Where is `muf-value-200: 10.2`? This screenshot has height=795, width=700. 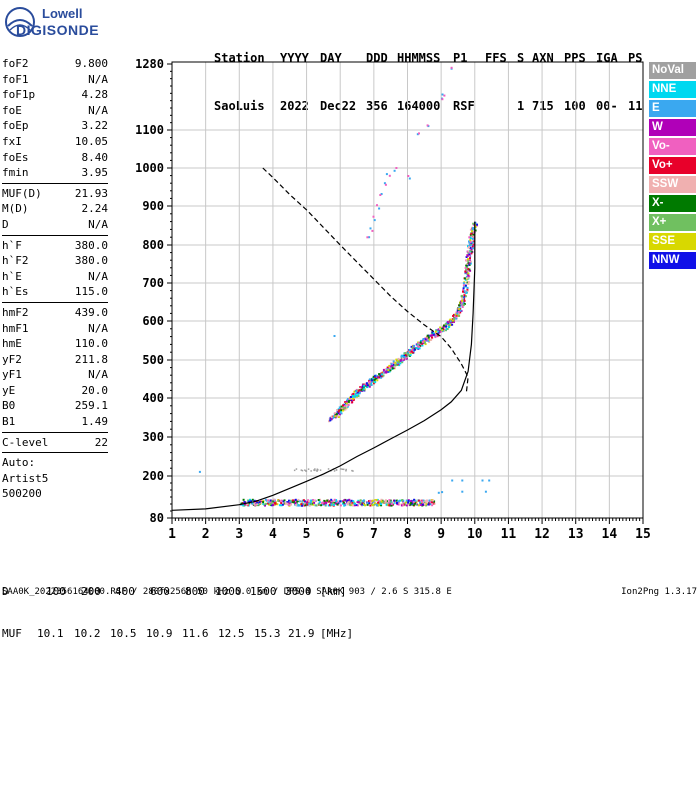 muf-value-200: 10.2 is located at coordinates (87, 633).